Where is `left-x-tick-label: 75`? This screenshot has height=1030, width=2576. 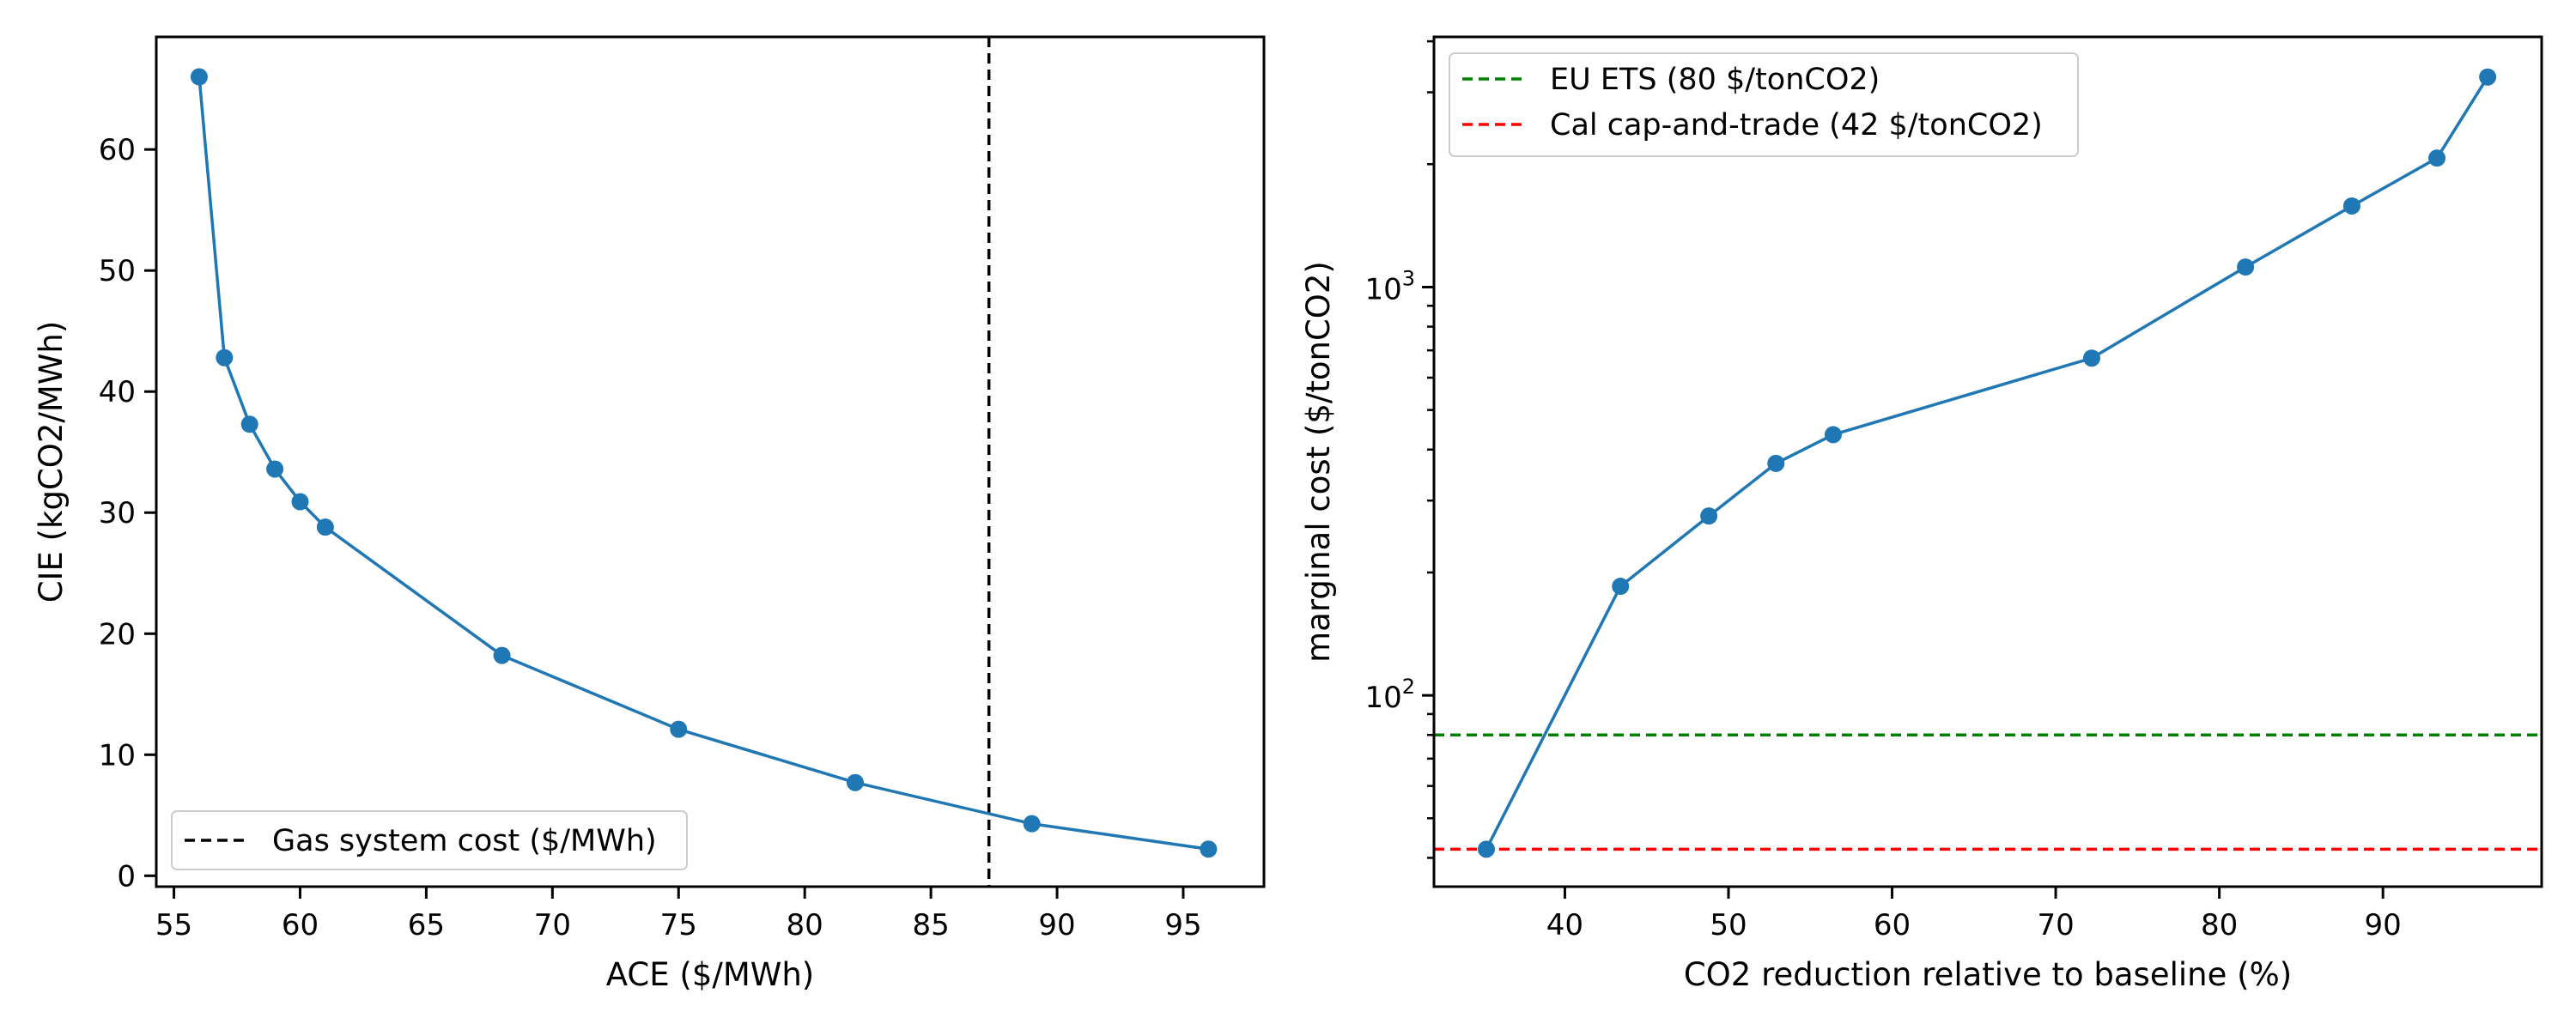
left-x-tick-label: 75 is located at coordinates (678, 925).